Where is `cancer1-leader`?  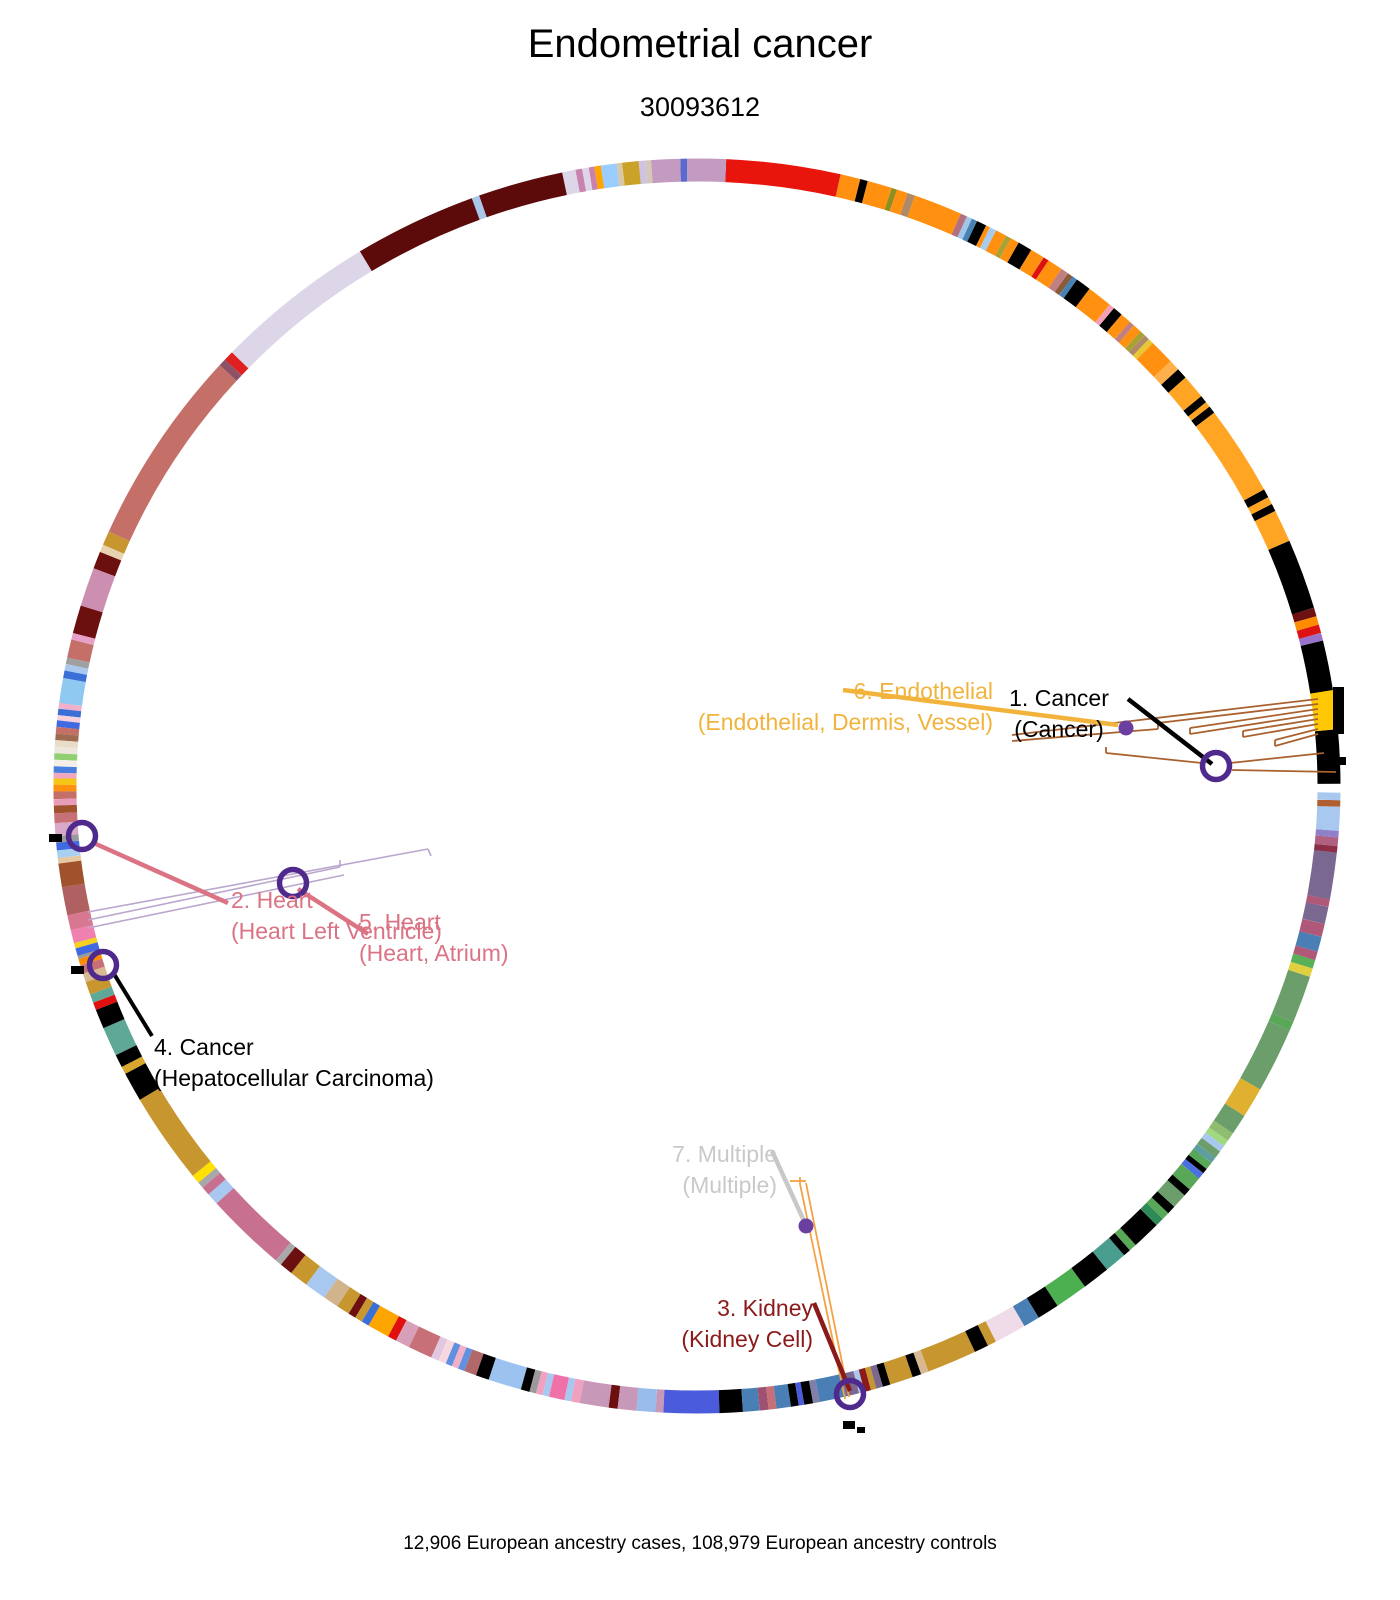
cancer1-leader is located at coordinates (1170, 731).